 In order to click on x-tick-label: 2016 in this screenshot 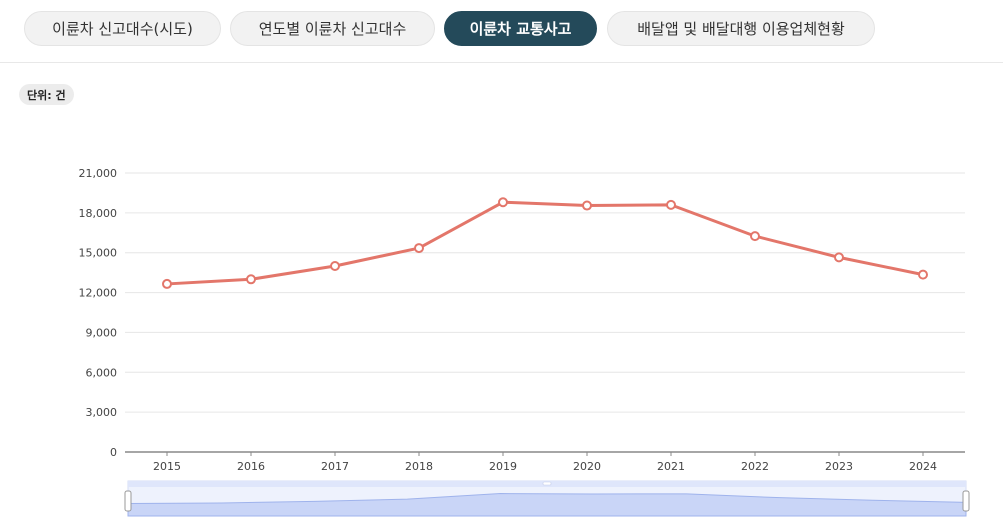, I will do `click(251, 466)`.